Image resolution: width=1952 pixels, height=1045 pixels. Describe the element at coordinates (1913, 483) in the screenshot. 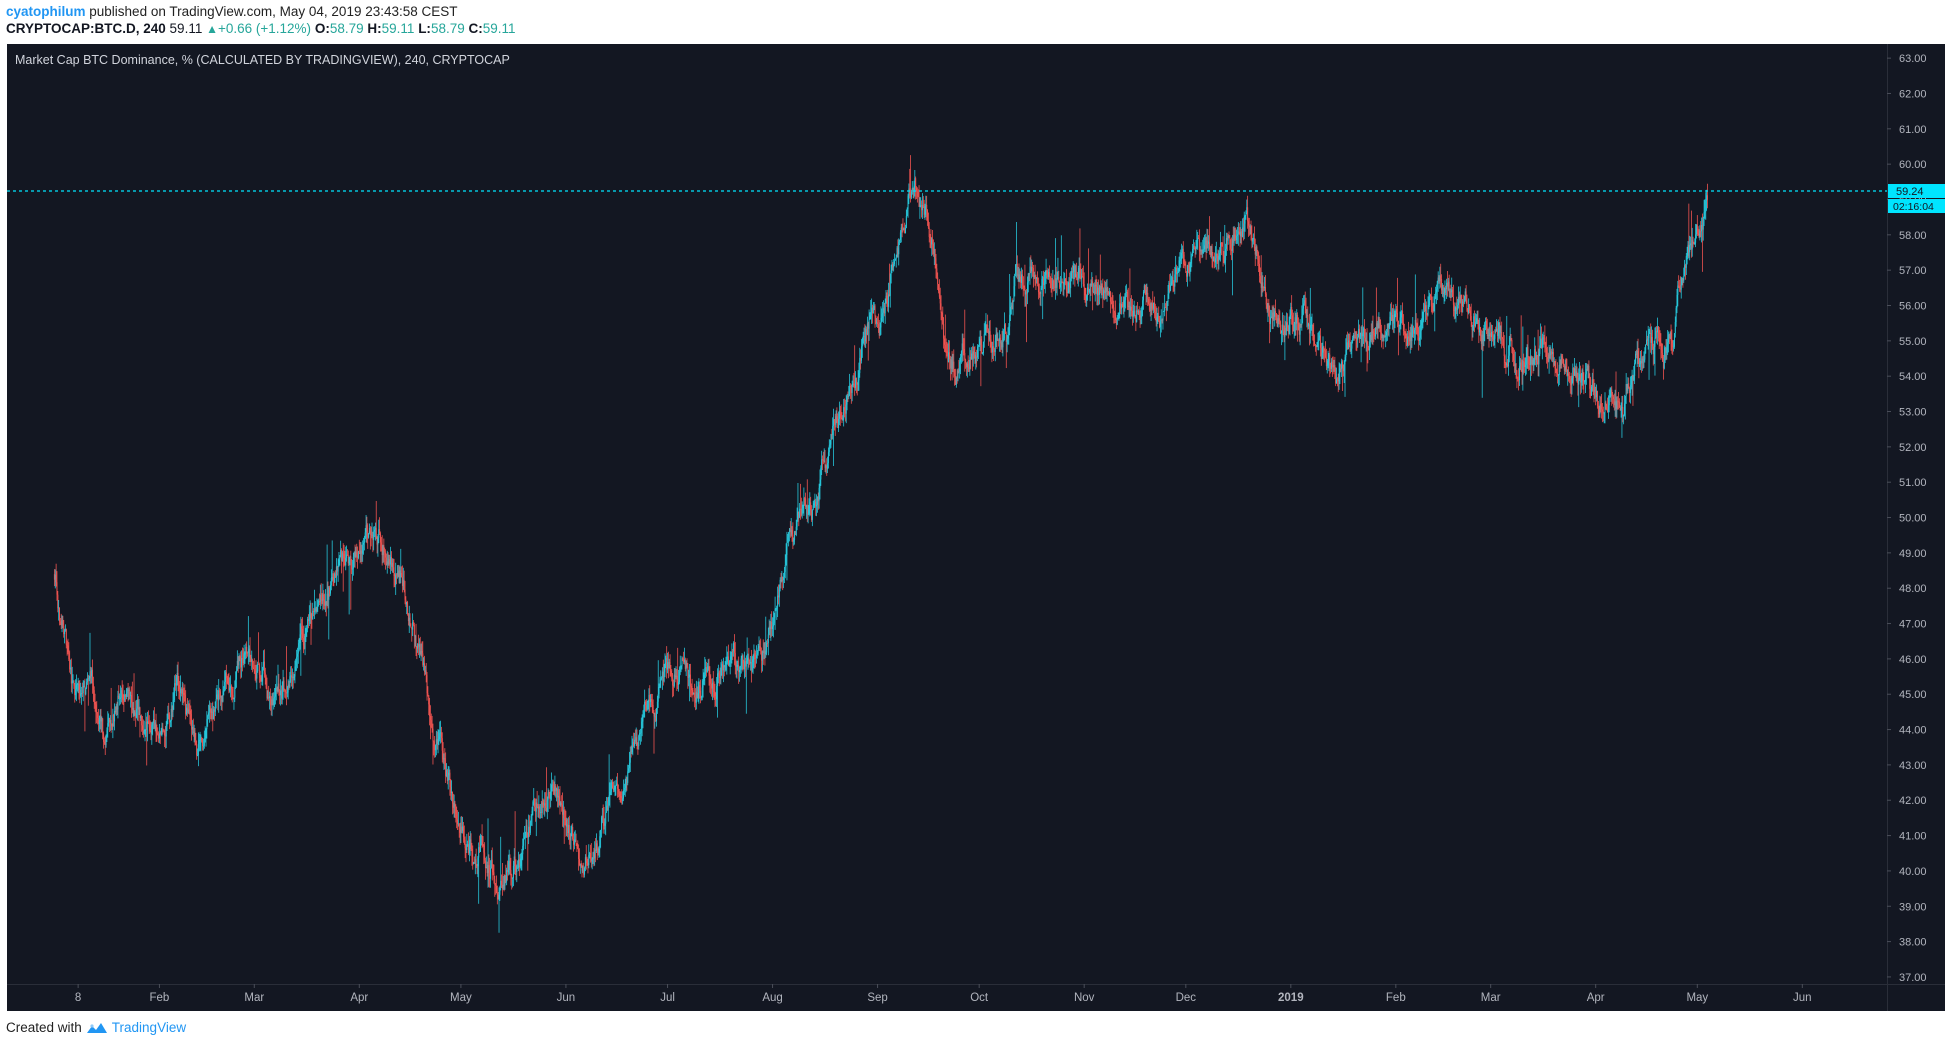

I see `y-tick-label: 51.00` at that location.